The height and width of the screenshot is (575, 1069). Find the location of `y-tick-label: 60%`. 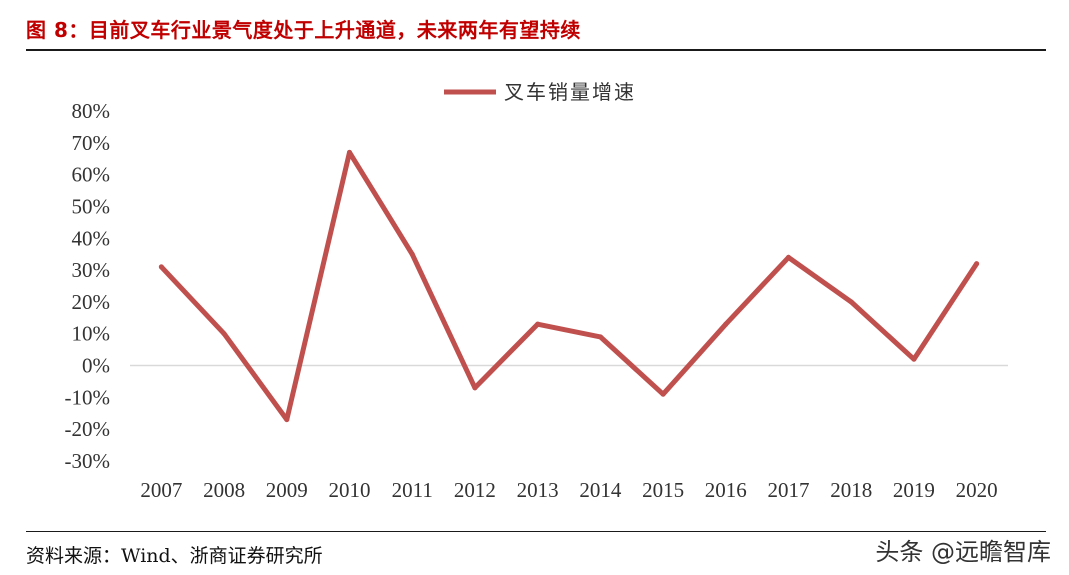

y-tick-label: 60% is located at coordinates (91, 175).